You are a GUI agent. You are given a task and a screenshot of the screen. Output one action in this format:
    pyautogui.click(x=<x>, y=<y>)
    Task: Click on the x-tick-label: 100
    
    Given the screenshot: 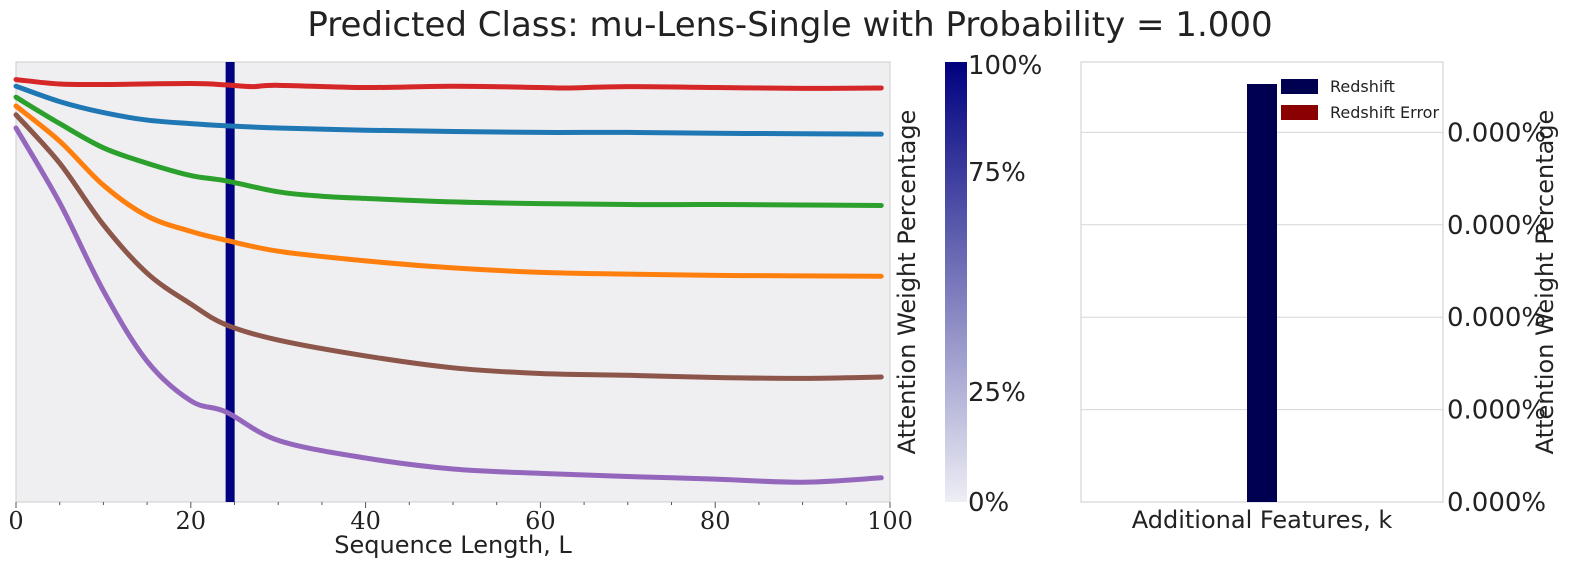 What is the action you would take?
    pyautogui.click(x=890, y=521)
    